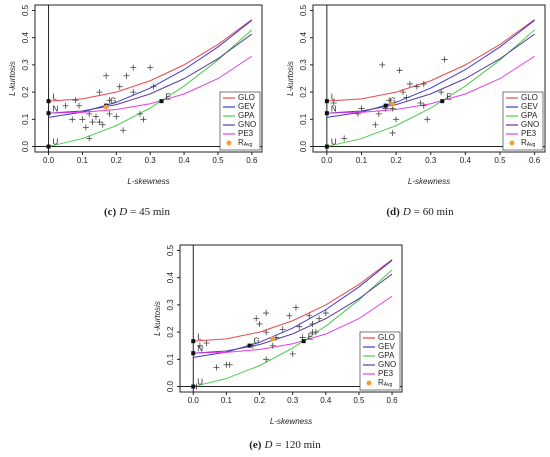 Image resolution: width=550 pixels, height=457 pixels. What do you see at coordinates (531, 145) in the screenshot?
I see `legend-label-sub: Avg` at bounding box center [531, 145].